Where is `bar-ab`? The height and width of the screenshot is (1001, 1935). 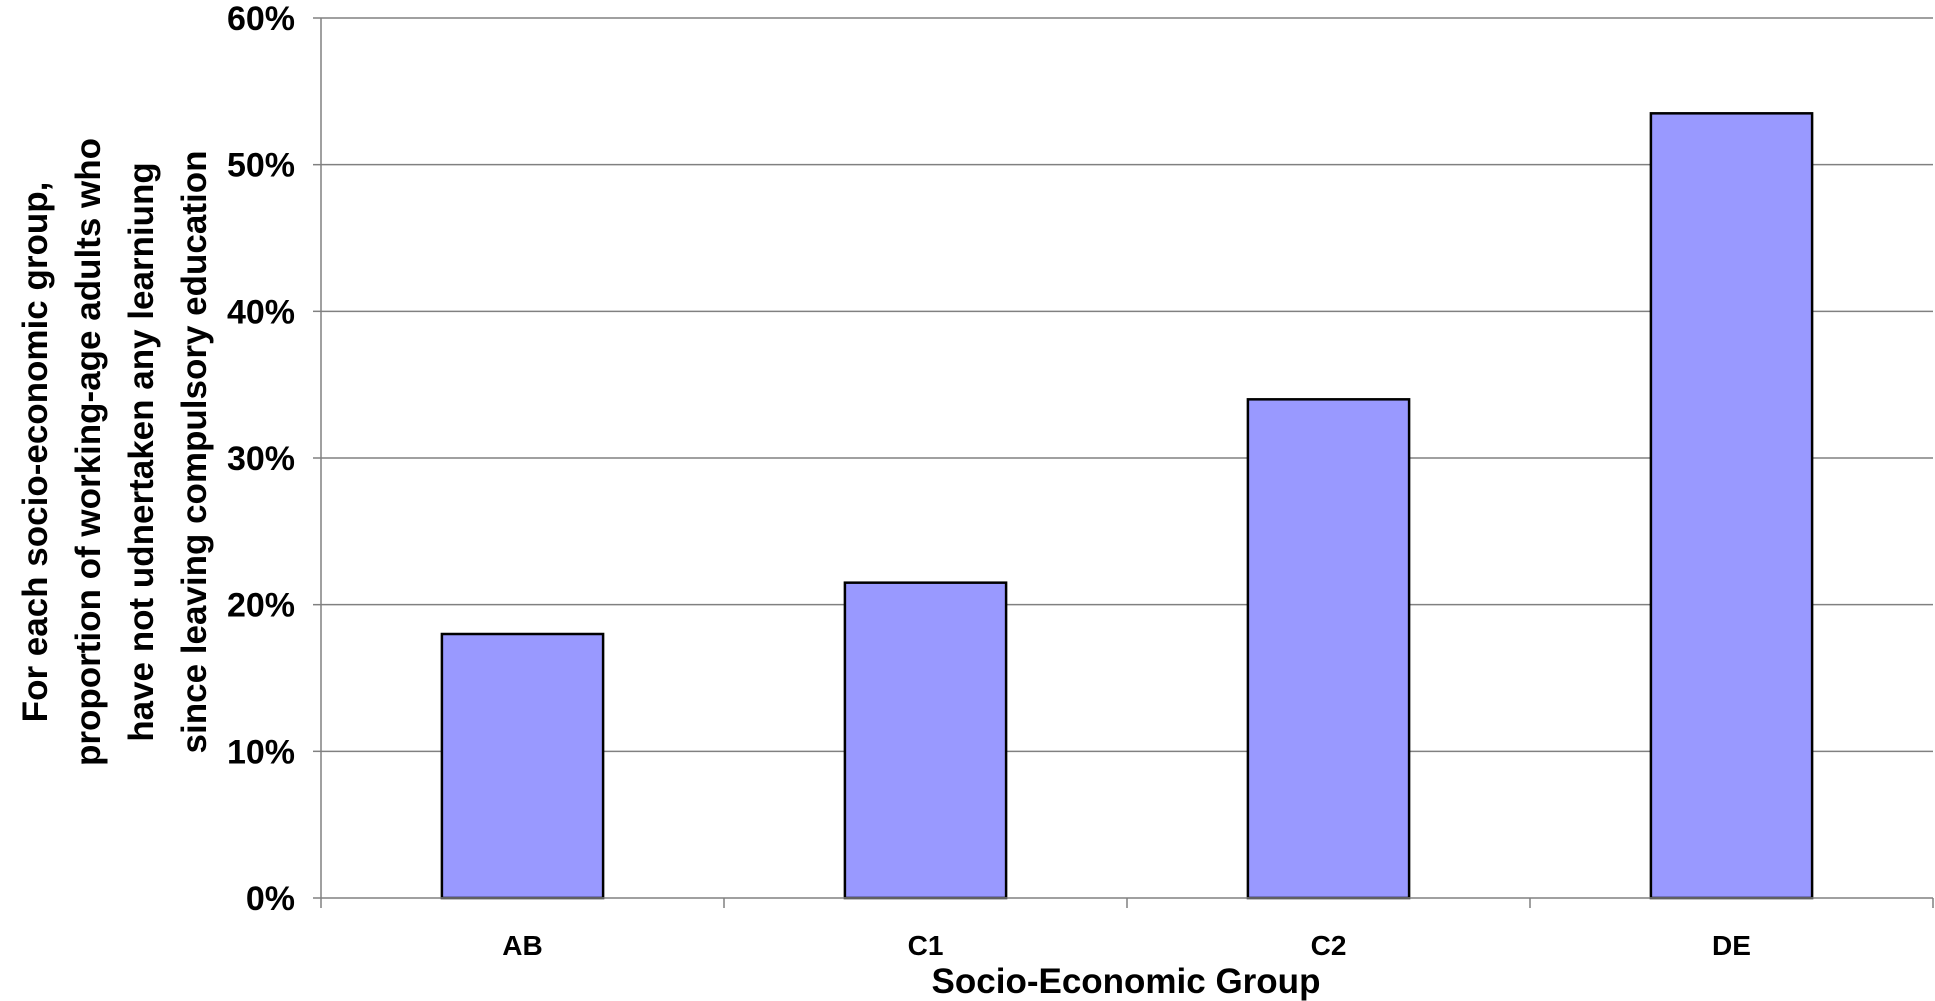 bar-ab is located at coordinates (522, 766).